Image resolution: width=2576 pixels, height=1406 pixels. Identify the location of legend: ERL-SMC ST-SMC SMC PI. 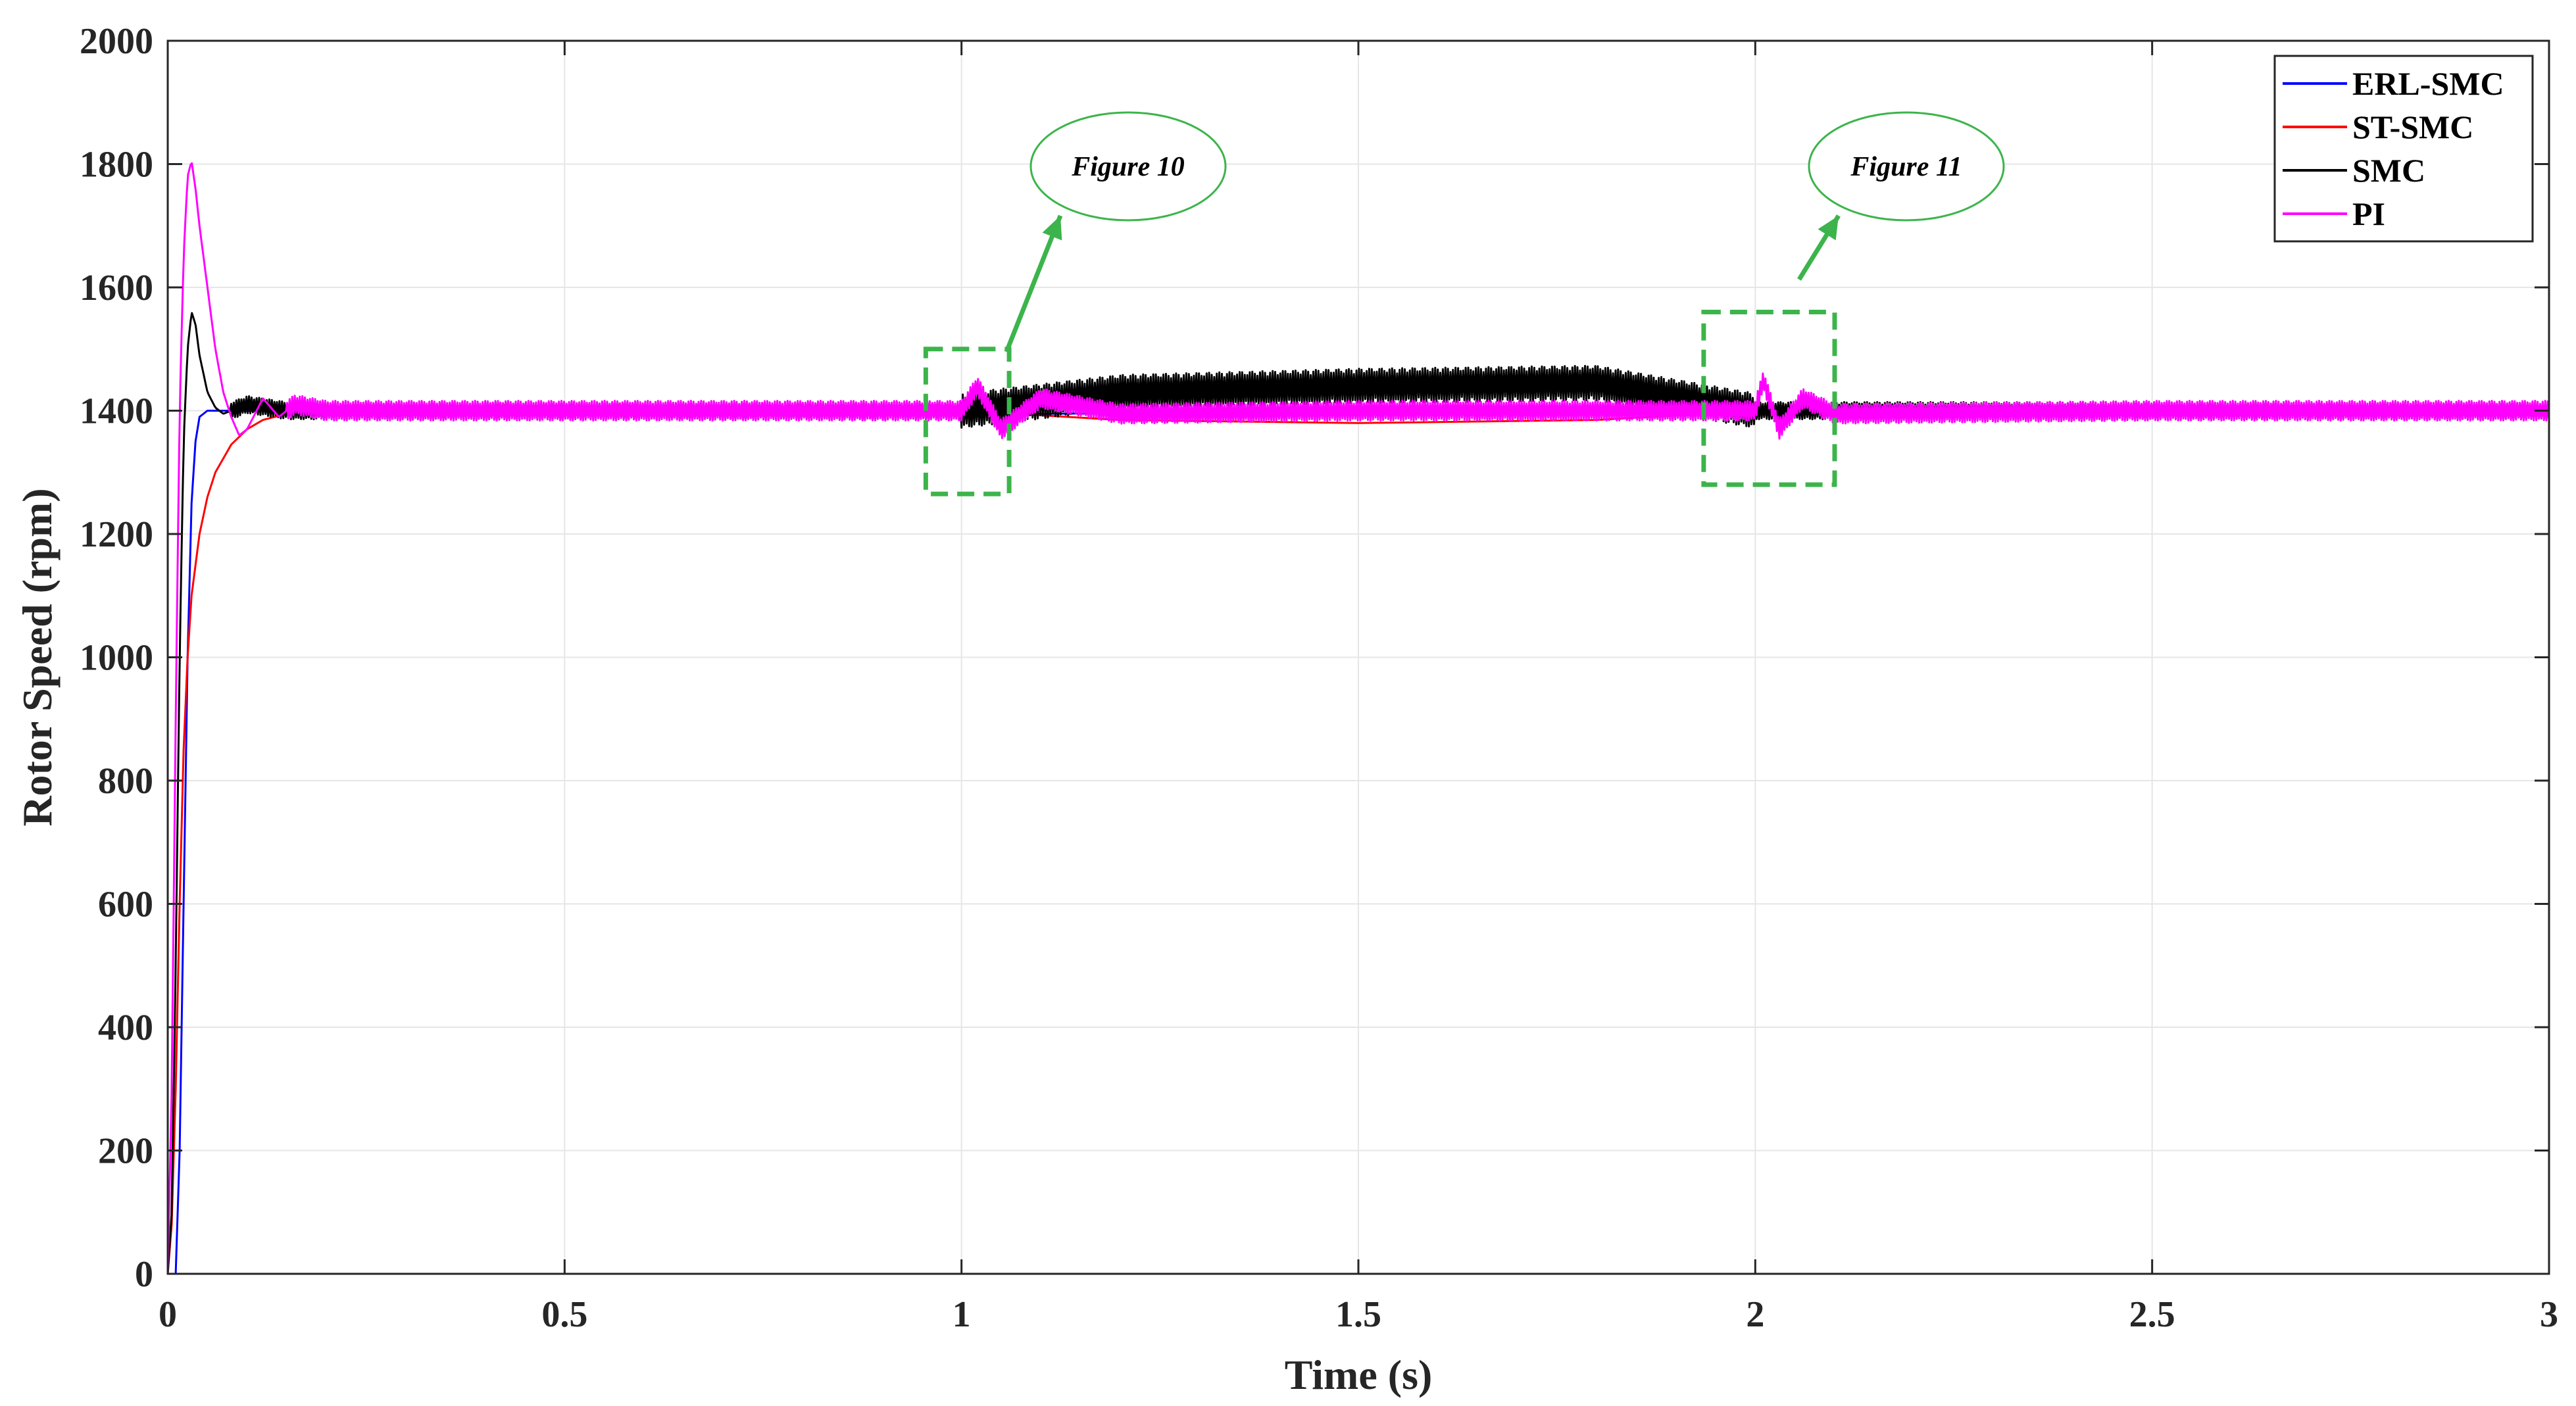
(2403, 149).